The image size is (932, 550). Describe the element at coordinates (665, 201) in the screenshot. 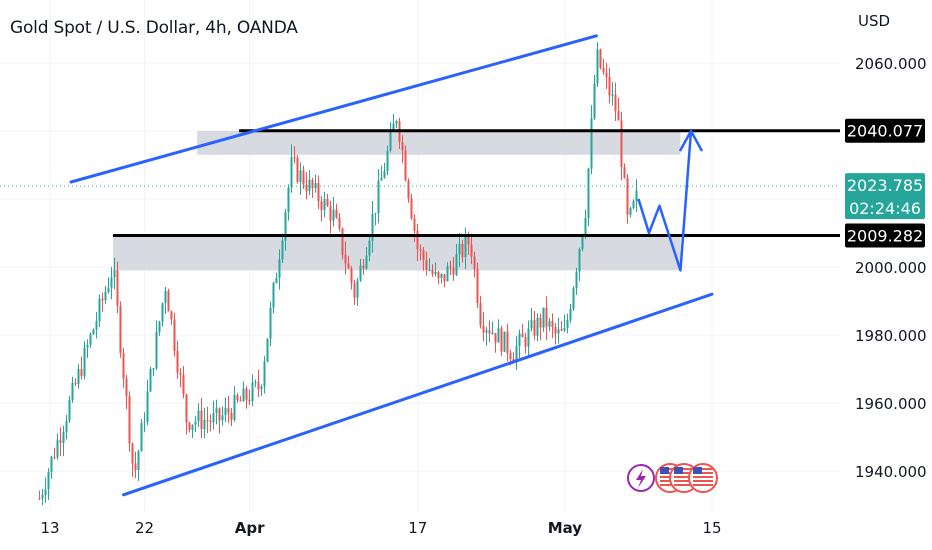

I see `projection-path` at that location.